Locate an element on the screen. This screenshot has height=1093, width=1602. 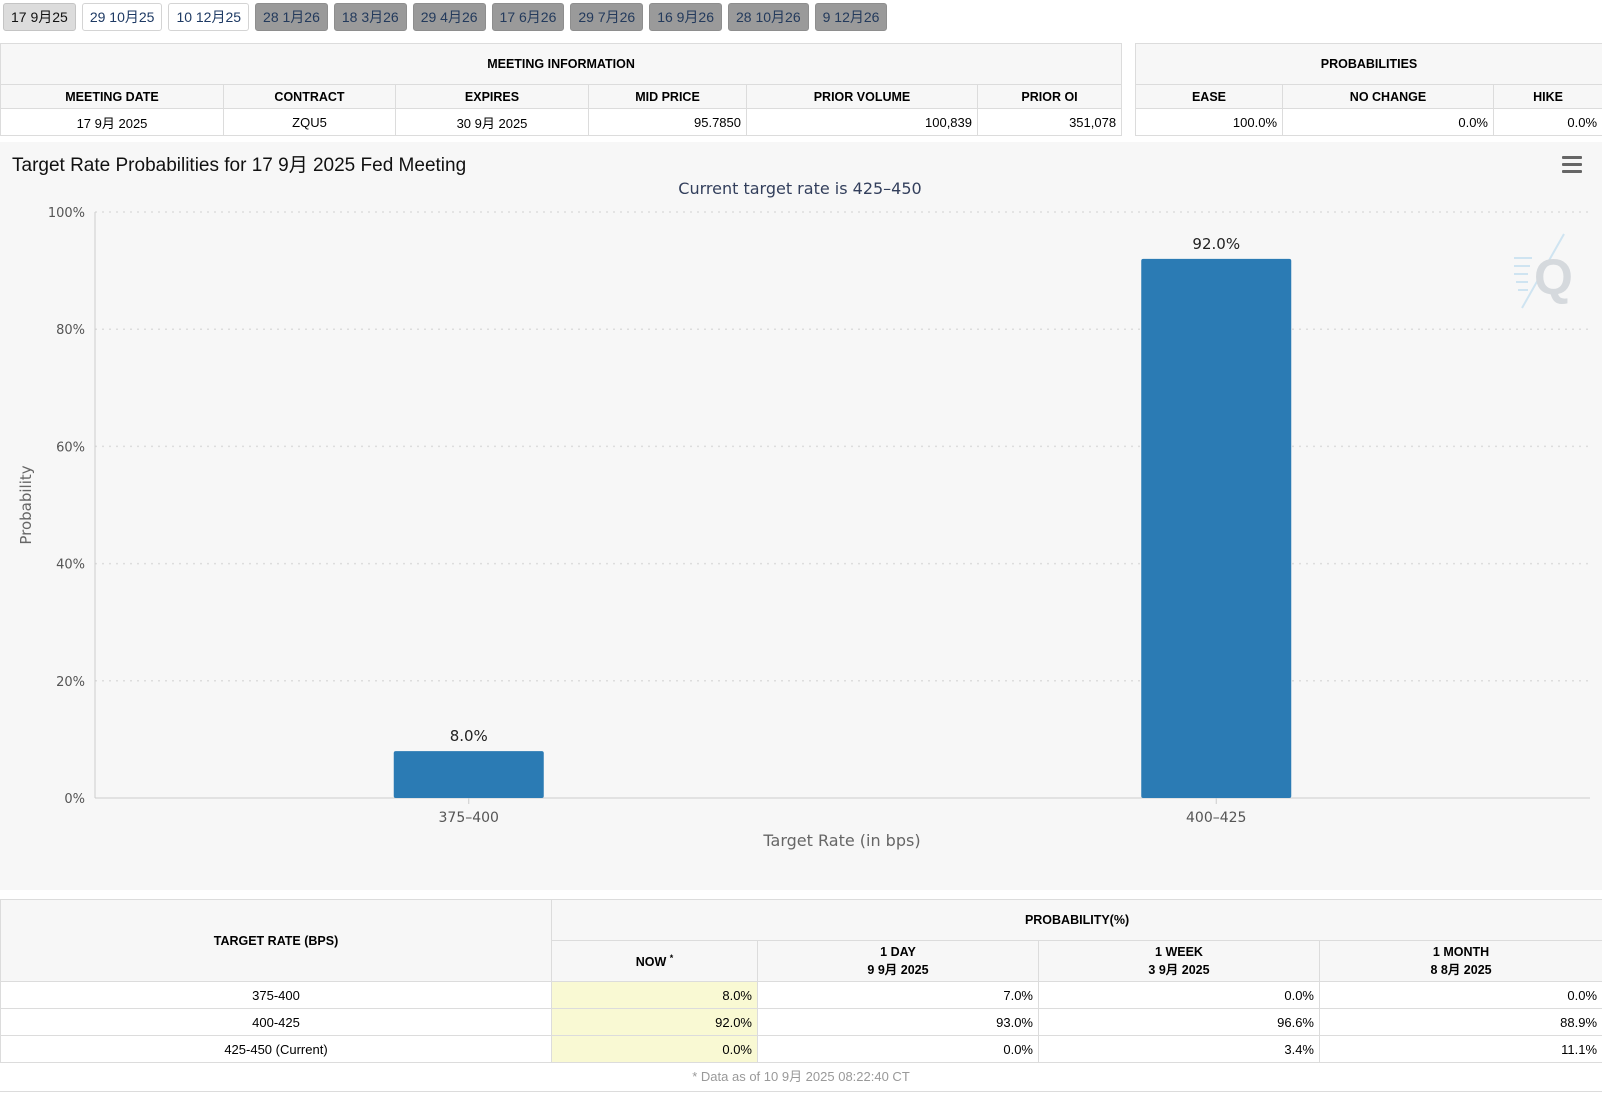
rate-cell: 400-425 is located at coordinates (276, 1022).